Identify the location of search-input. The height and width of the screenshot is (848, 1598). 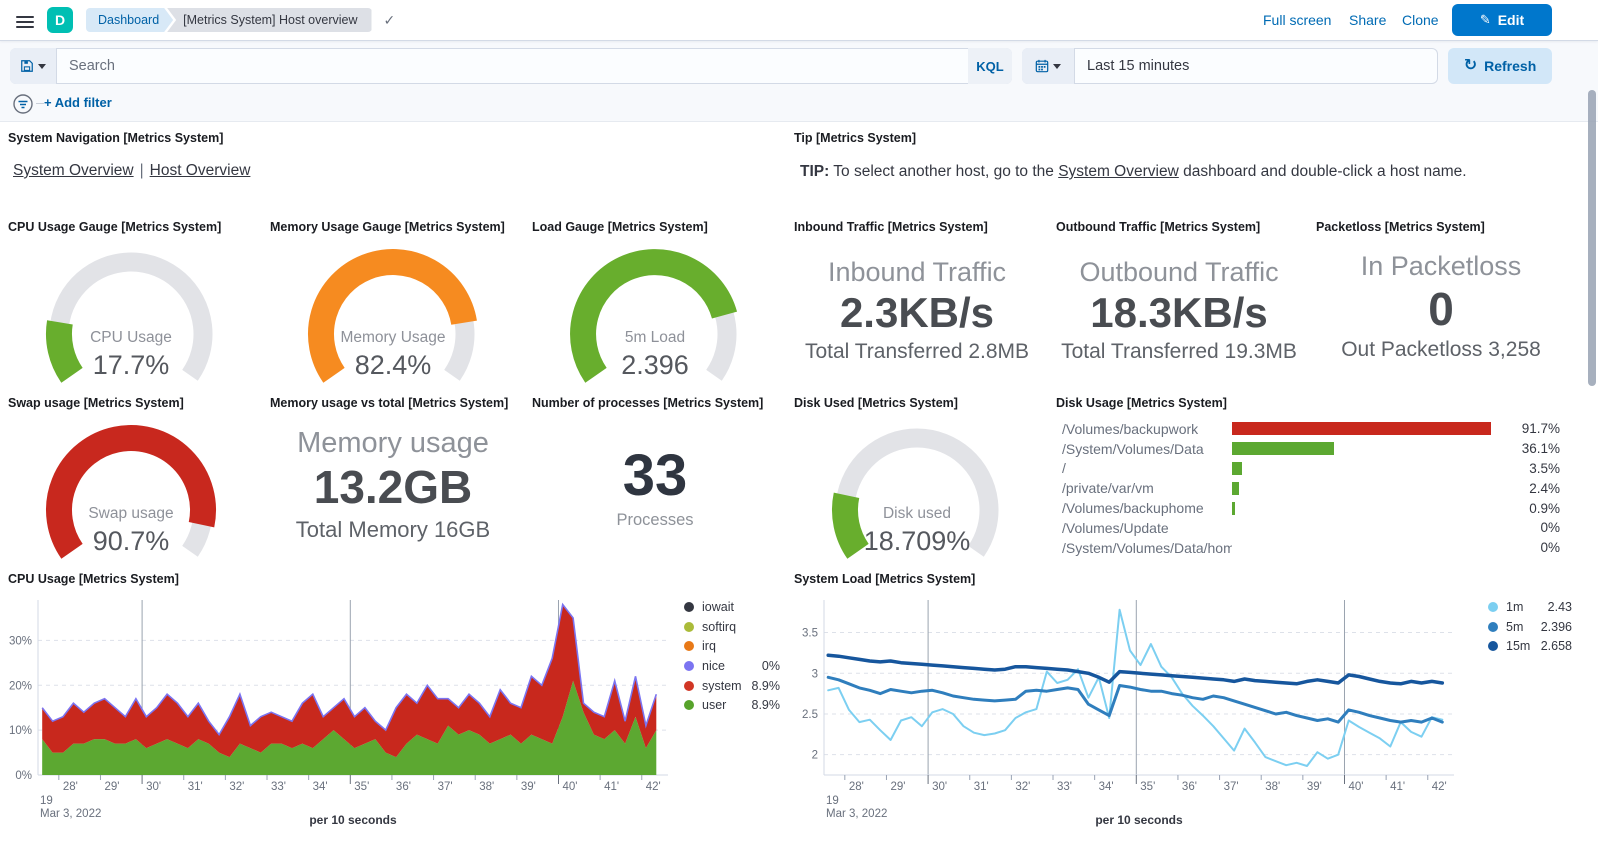
(512, 66).